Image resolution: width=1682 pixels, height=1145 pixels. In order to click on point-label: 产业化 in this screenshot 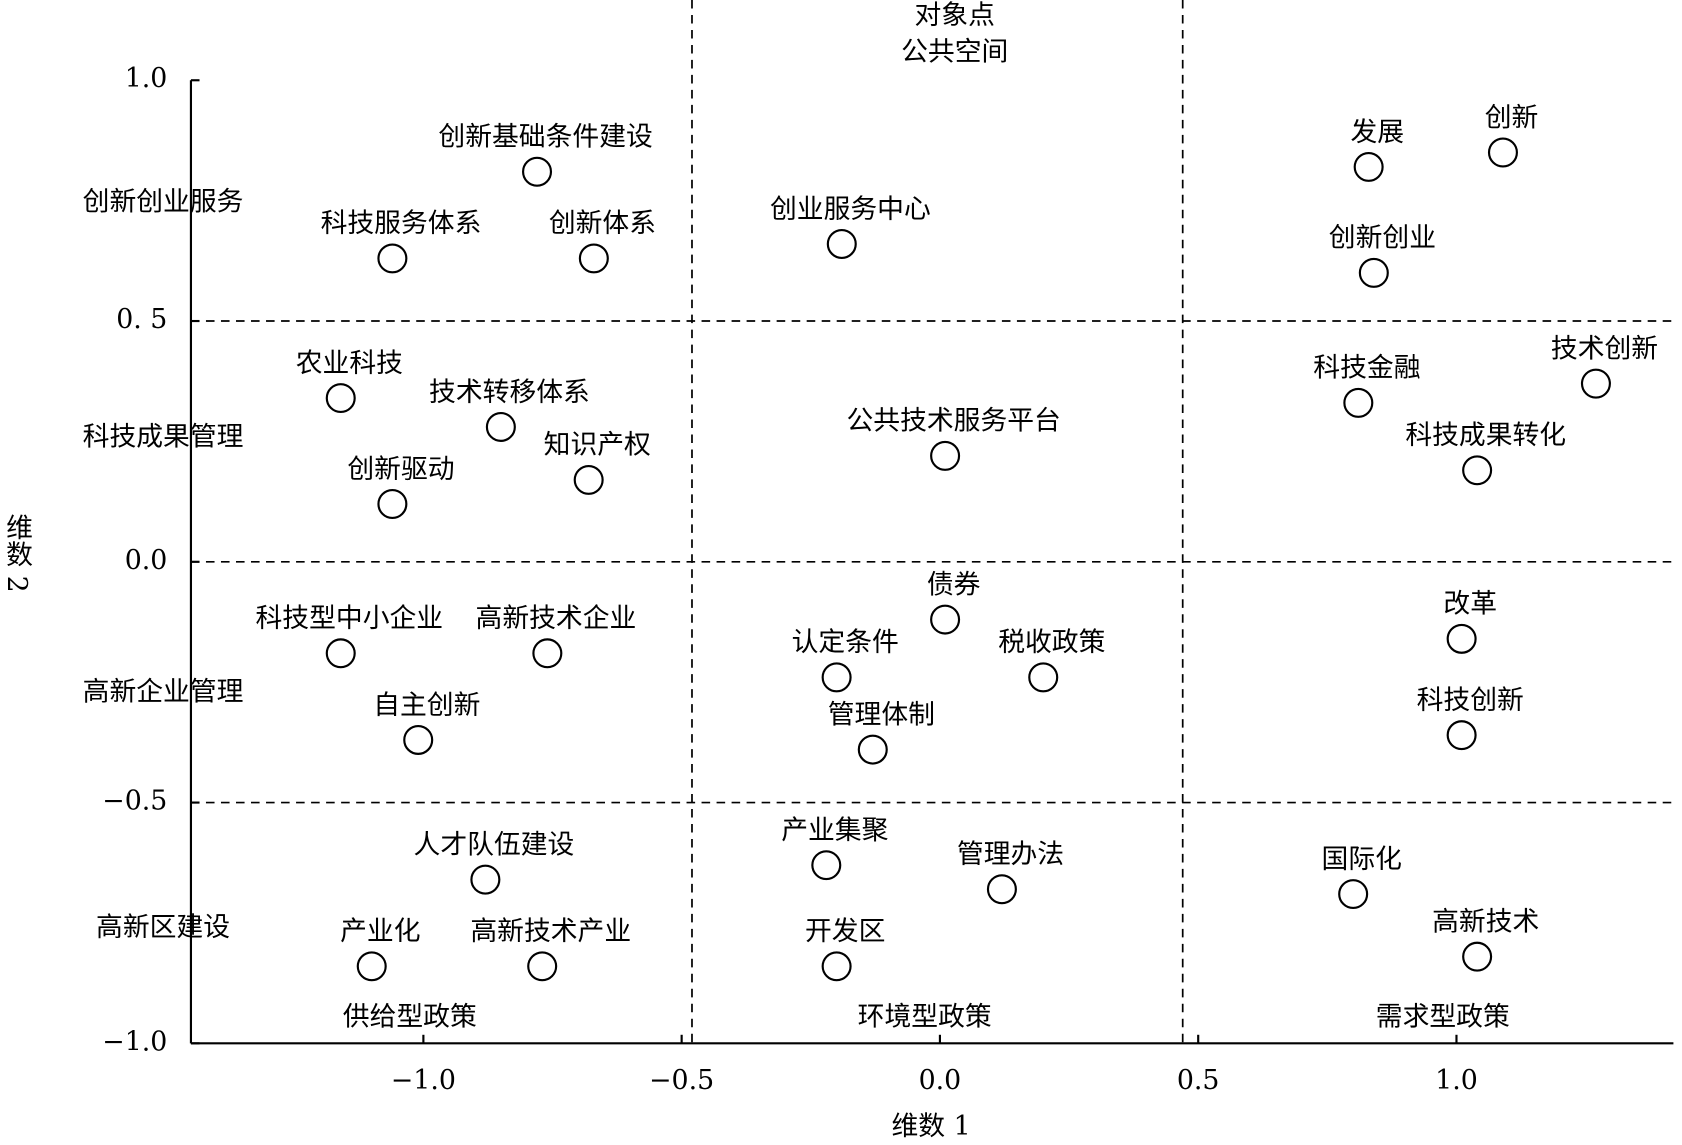, I will do `click(380, 931)`.